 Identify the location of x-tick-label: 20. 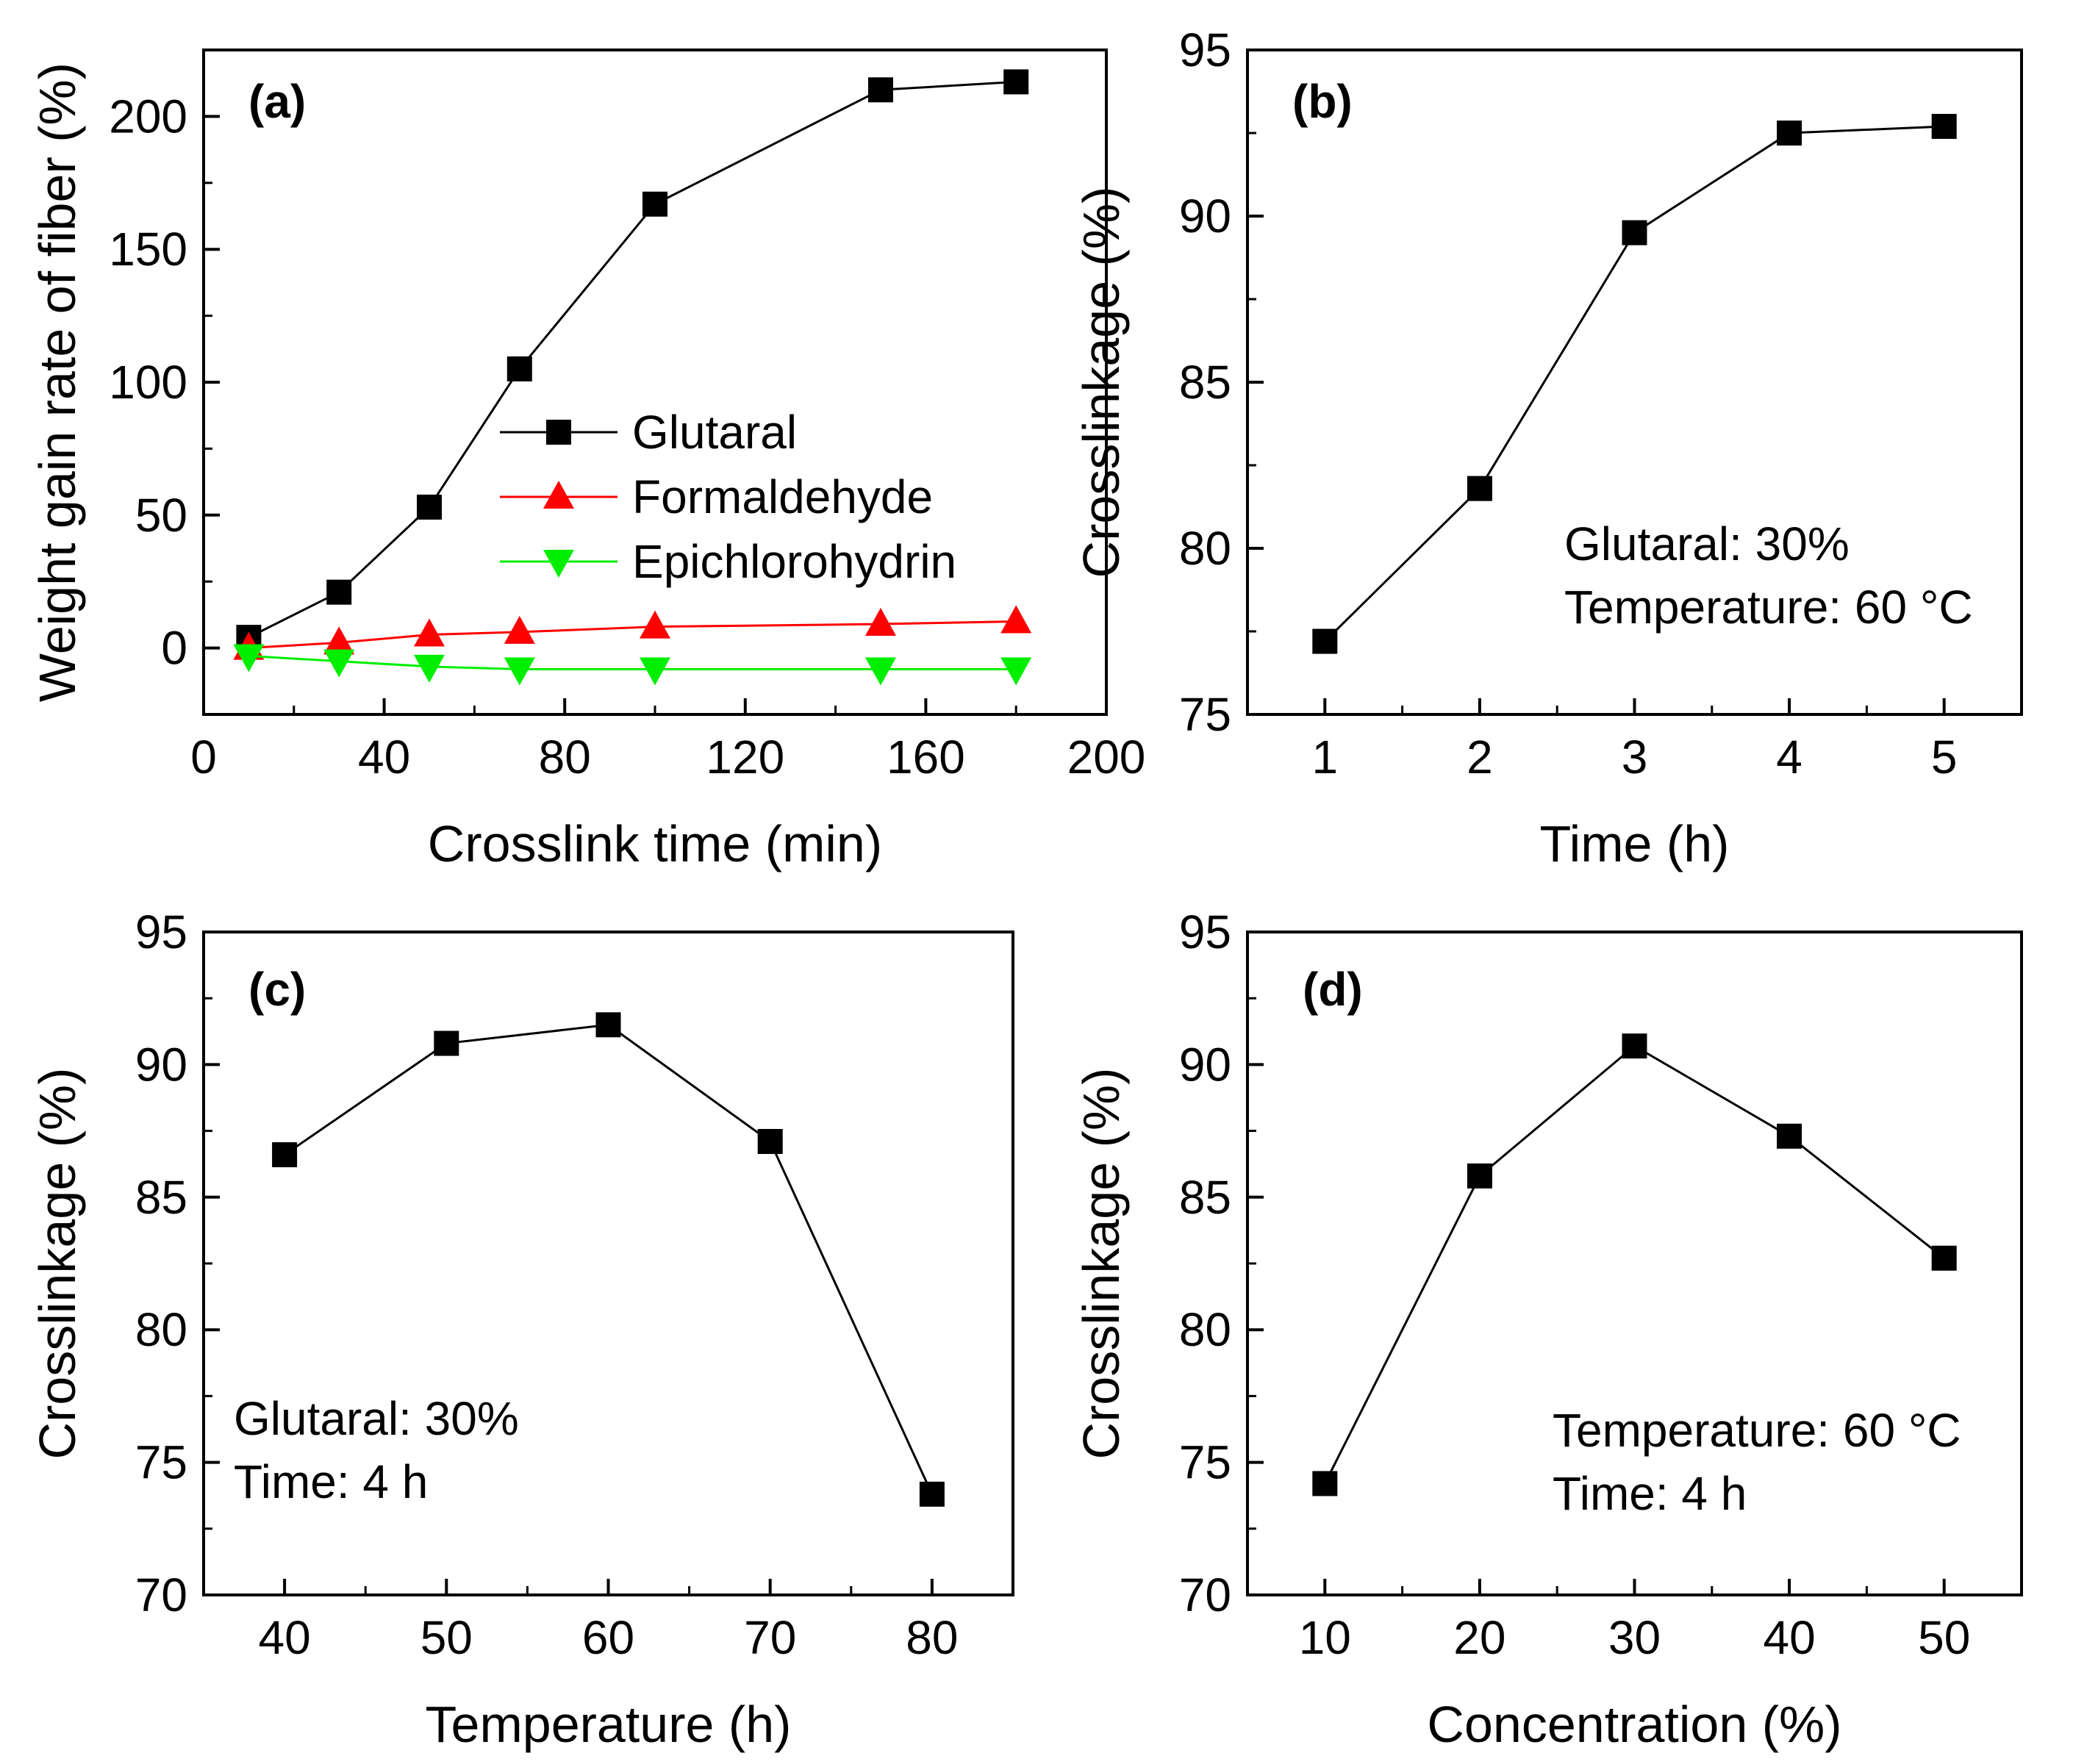
(1479, 1637).